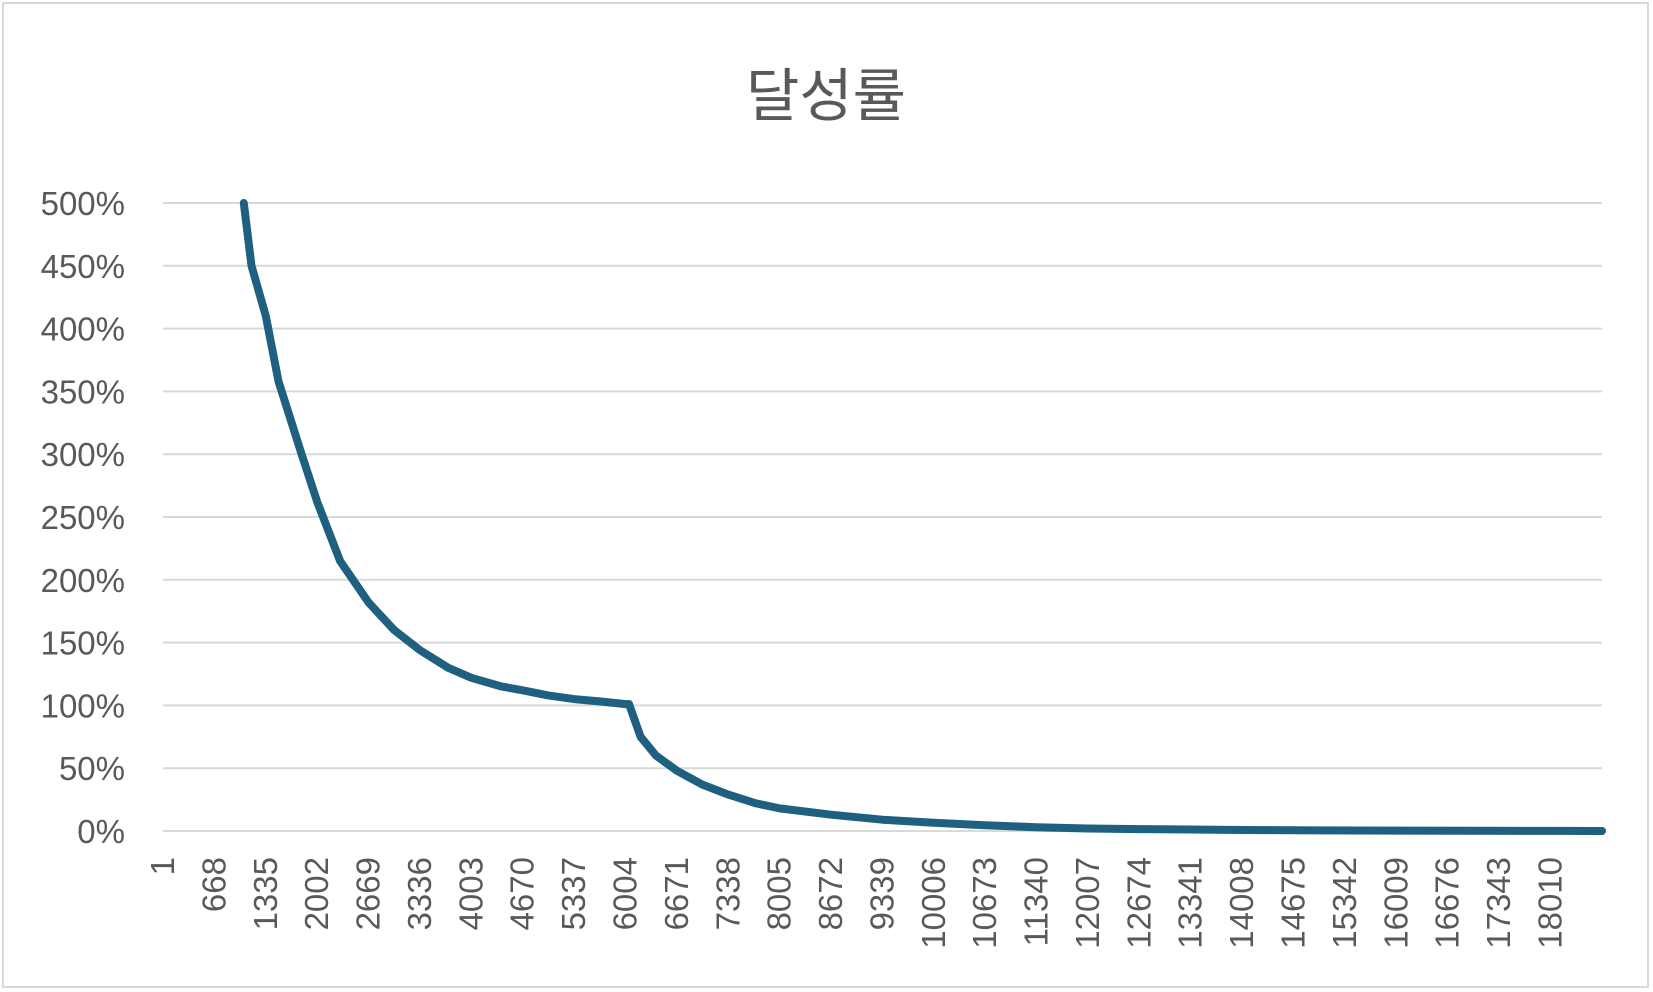  I want to click on x-tick-label: 16009, so click(1395, 903).